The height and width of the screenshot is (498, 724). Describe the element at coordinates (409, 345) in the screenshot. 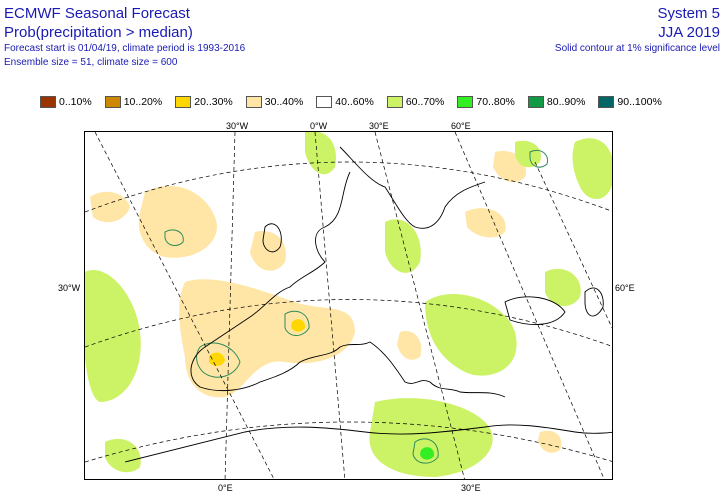

I see `dry-area-italy` at that location.